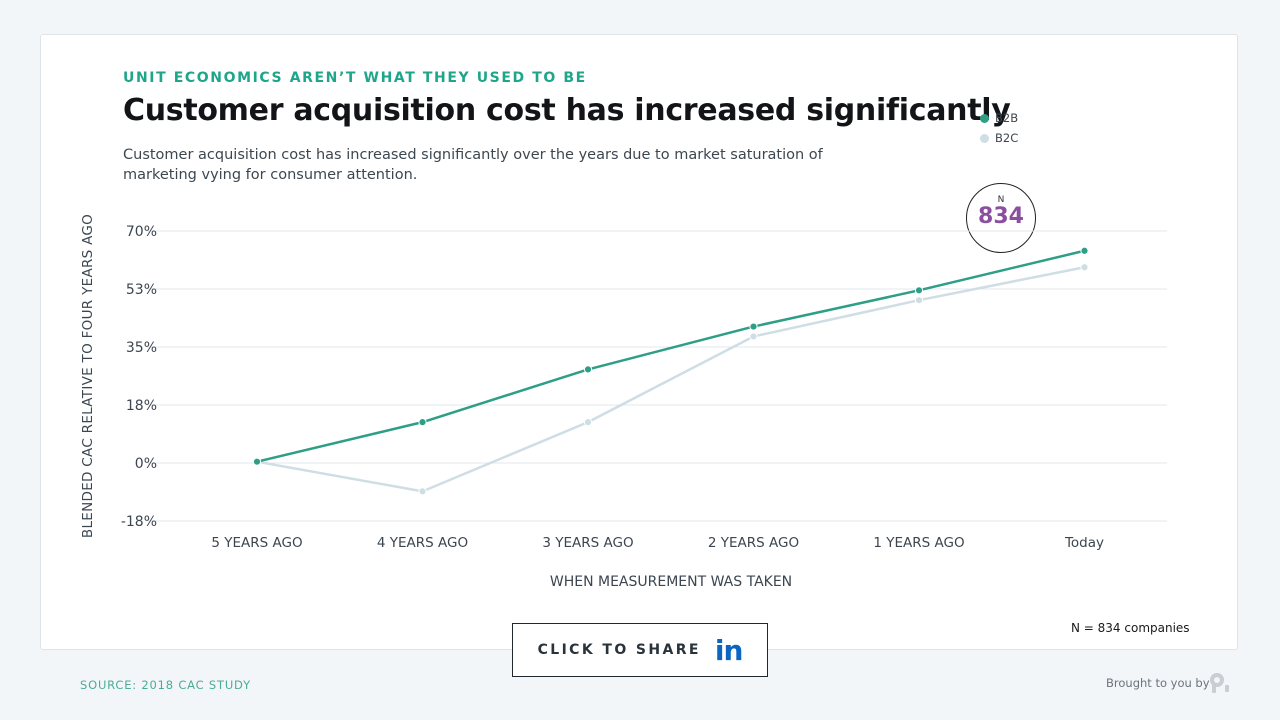 This screenshot has width=1280, height=720. I want to click on share-button-label: CLICK TO SHARE, so click(619, 650).